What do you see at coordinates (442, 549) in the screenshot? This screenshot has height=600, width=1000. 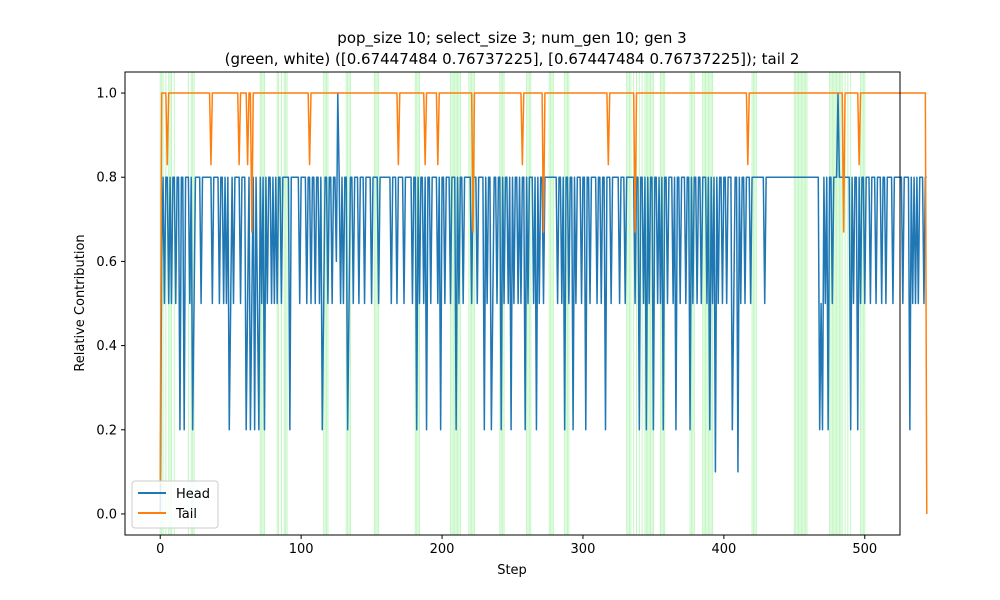 I see `x-tick-label: 200` at bounding box center [442, 549].